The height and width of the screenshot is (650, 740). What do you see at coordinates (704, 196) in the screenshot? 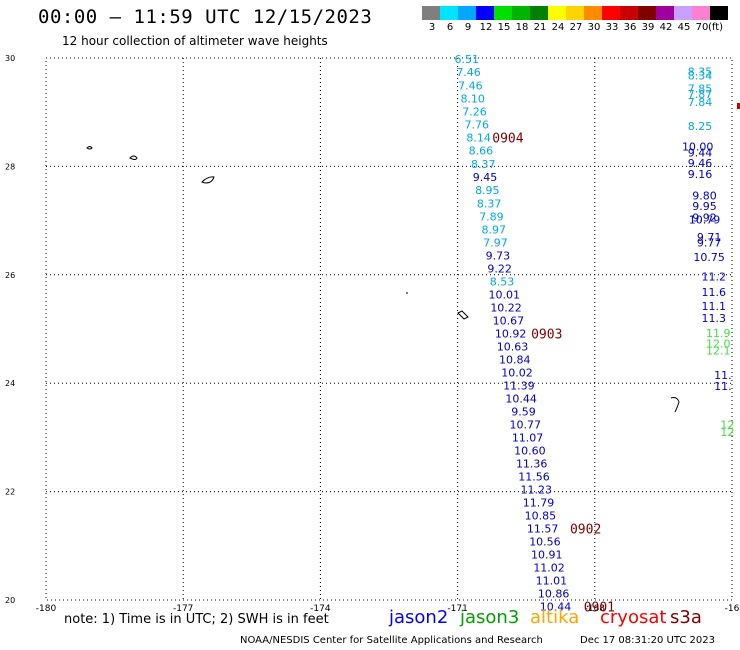
I see `wave-height-point: 9.80` at bounding box center [704, 196].